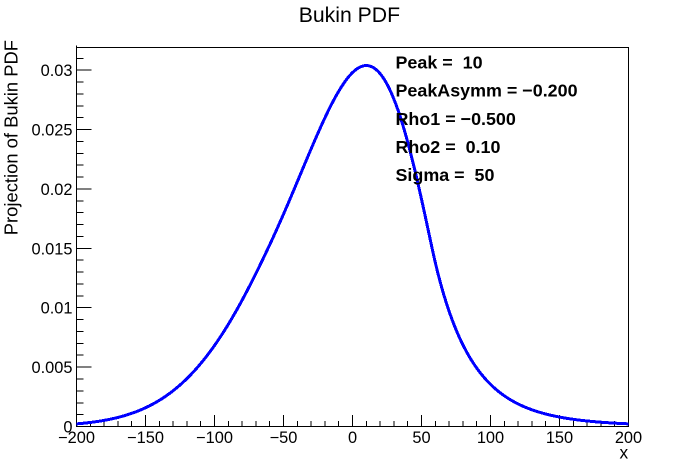 The width and height of the screenshot is (698, 475). What do you see at coordinates (439, 62) in the screenshot?
I see `svg-text: Peak = 10` at bounding box center [439, 62].